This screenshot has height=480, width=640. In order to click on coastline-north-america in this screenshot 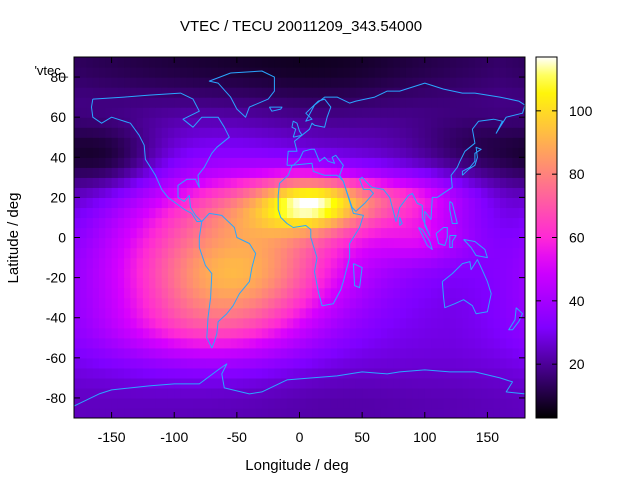, I will do `click(160, 157)`.